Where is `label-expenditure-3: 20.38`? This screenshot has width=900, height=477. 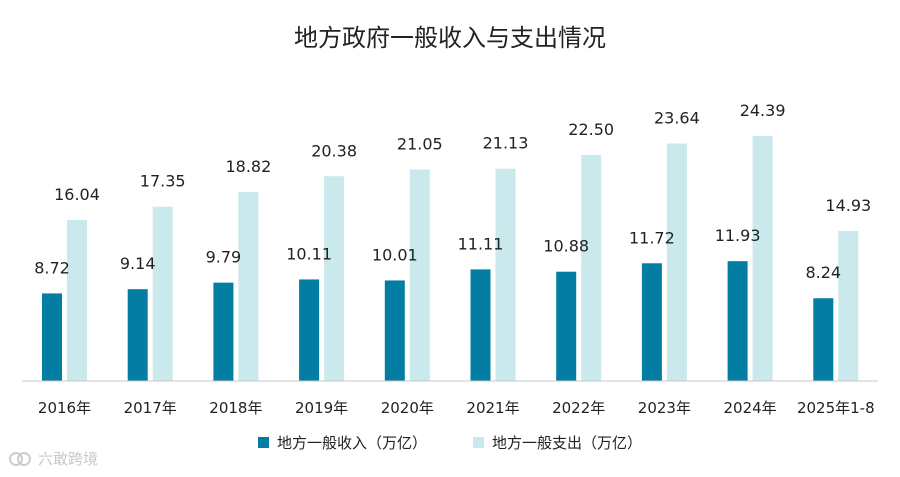
label-expenditure-3: 20.38 is located at coordinates (334, 150).